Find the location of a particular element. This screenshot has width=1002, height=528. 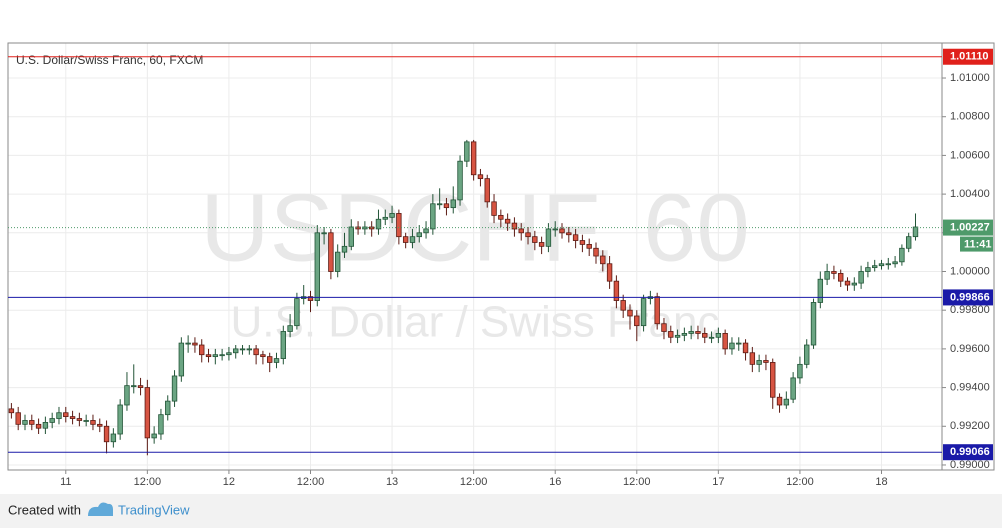

y-tick-label: 1.00800 is located at coordinates (970, 117).